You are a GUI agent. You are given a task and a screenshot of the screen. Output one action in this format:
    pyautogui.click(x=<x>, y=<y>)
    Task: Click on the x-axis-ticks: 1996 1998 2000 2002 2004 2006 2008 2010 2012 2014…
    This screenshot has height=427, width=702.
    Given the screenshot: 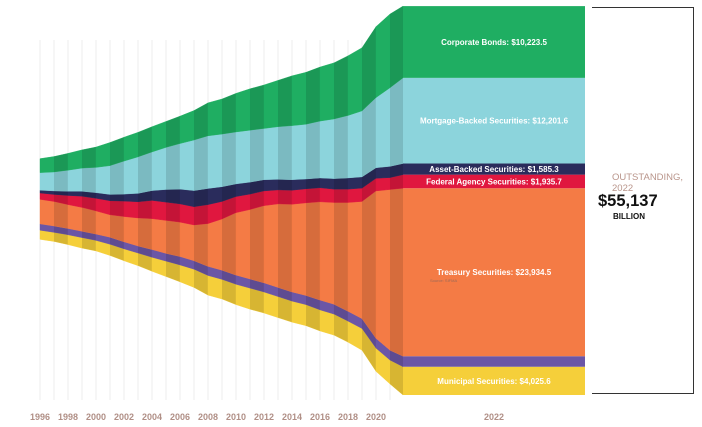 What is the action you would take?
    pyautogui.click(x=267, y=417)
    